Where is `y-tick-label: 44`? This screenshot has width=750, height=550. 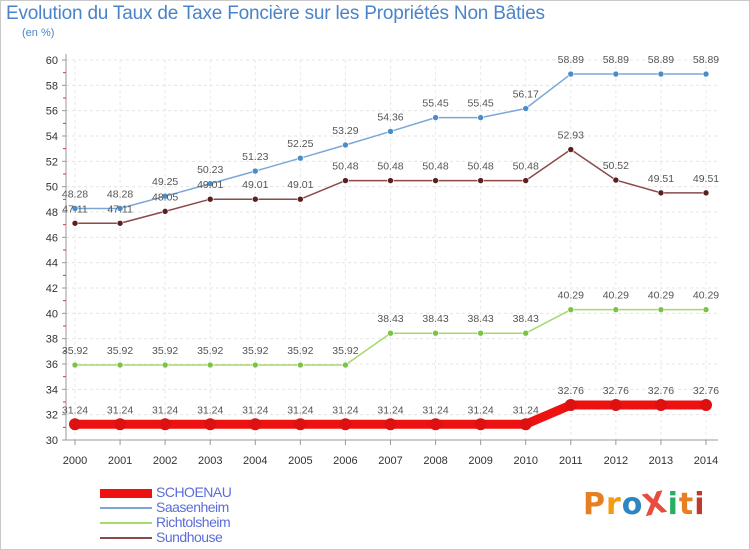
y-tick-label: 44 is located at coordinates (52, 264).